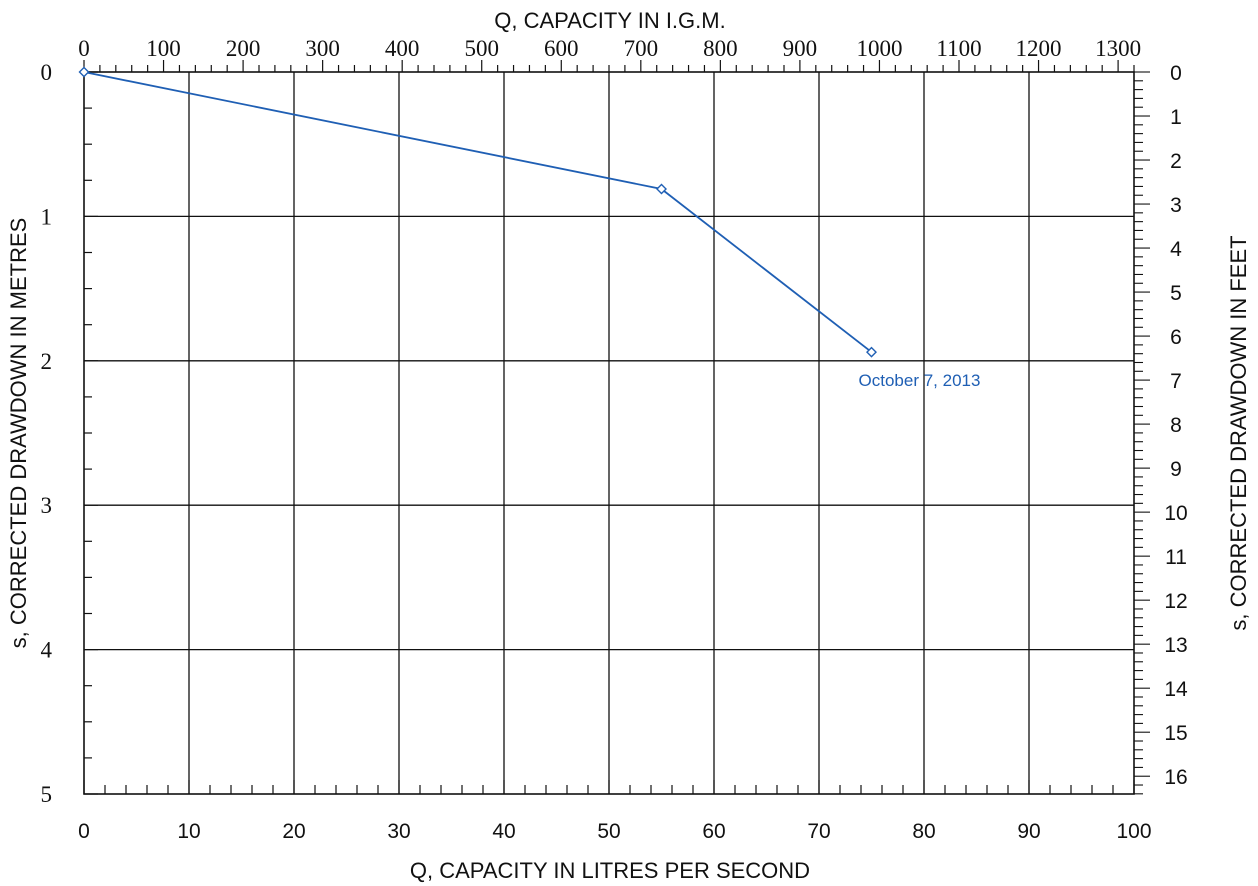 The height and width of the screenshot is (886, 1258). I want to click on annotation-label: October 7, 2013, so click(920, 380).